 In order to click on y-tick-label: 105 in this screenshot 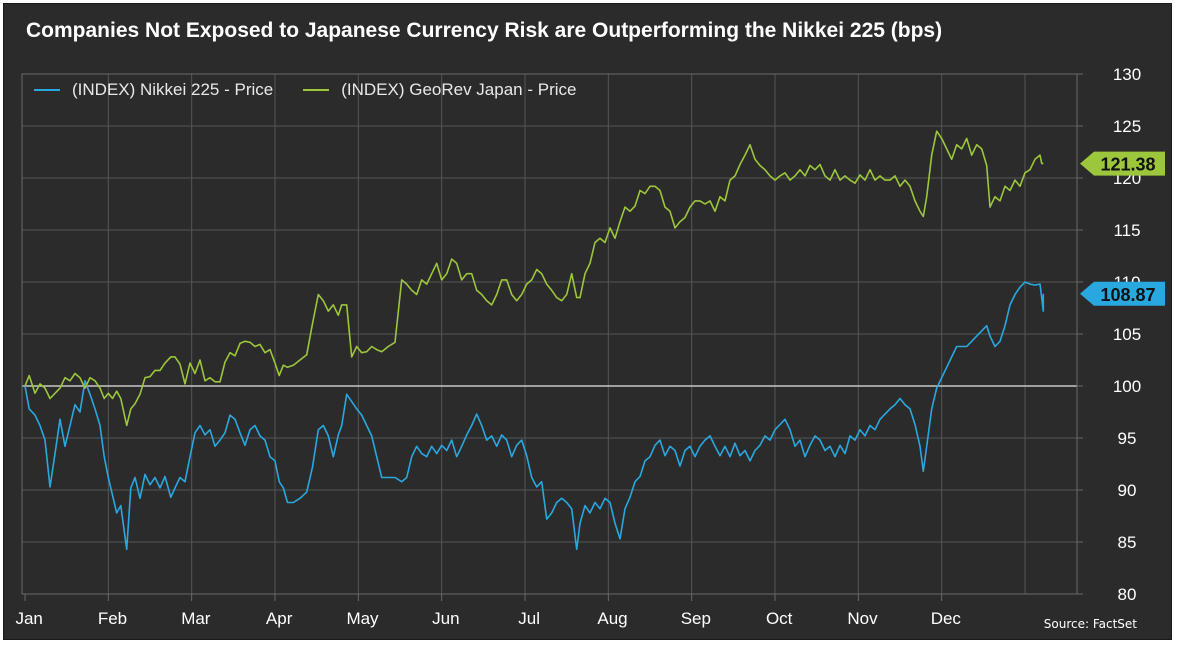, I will do `click(1127, 334)`.